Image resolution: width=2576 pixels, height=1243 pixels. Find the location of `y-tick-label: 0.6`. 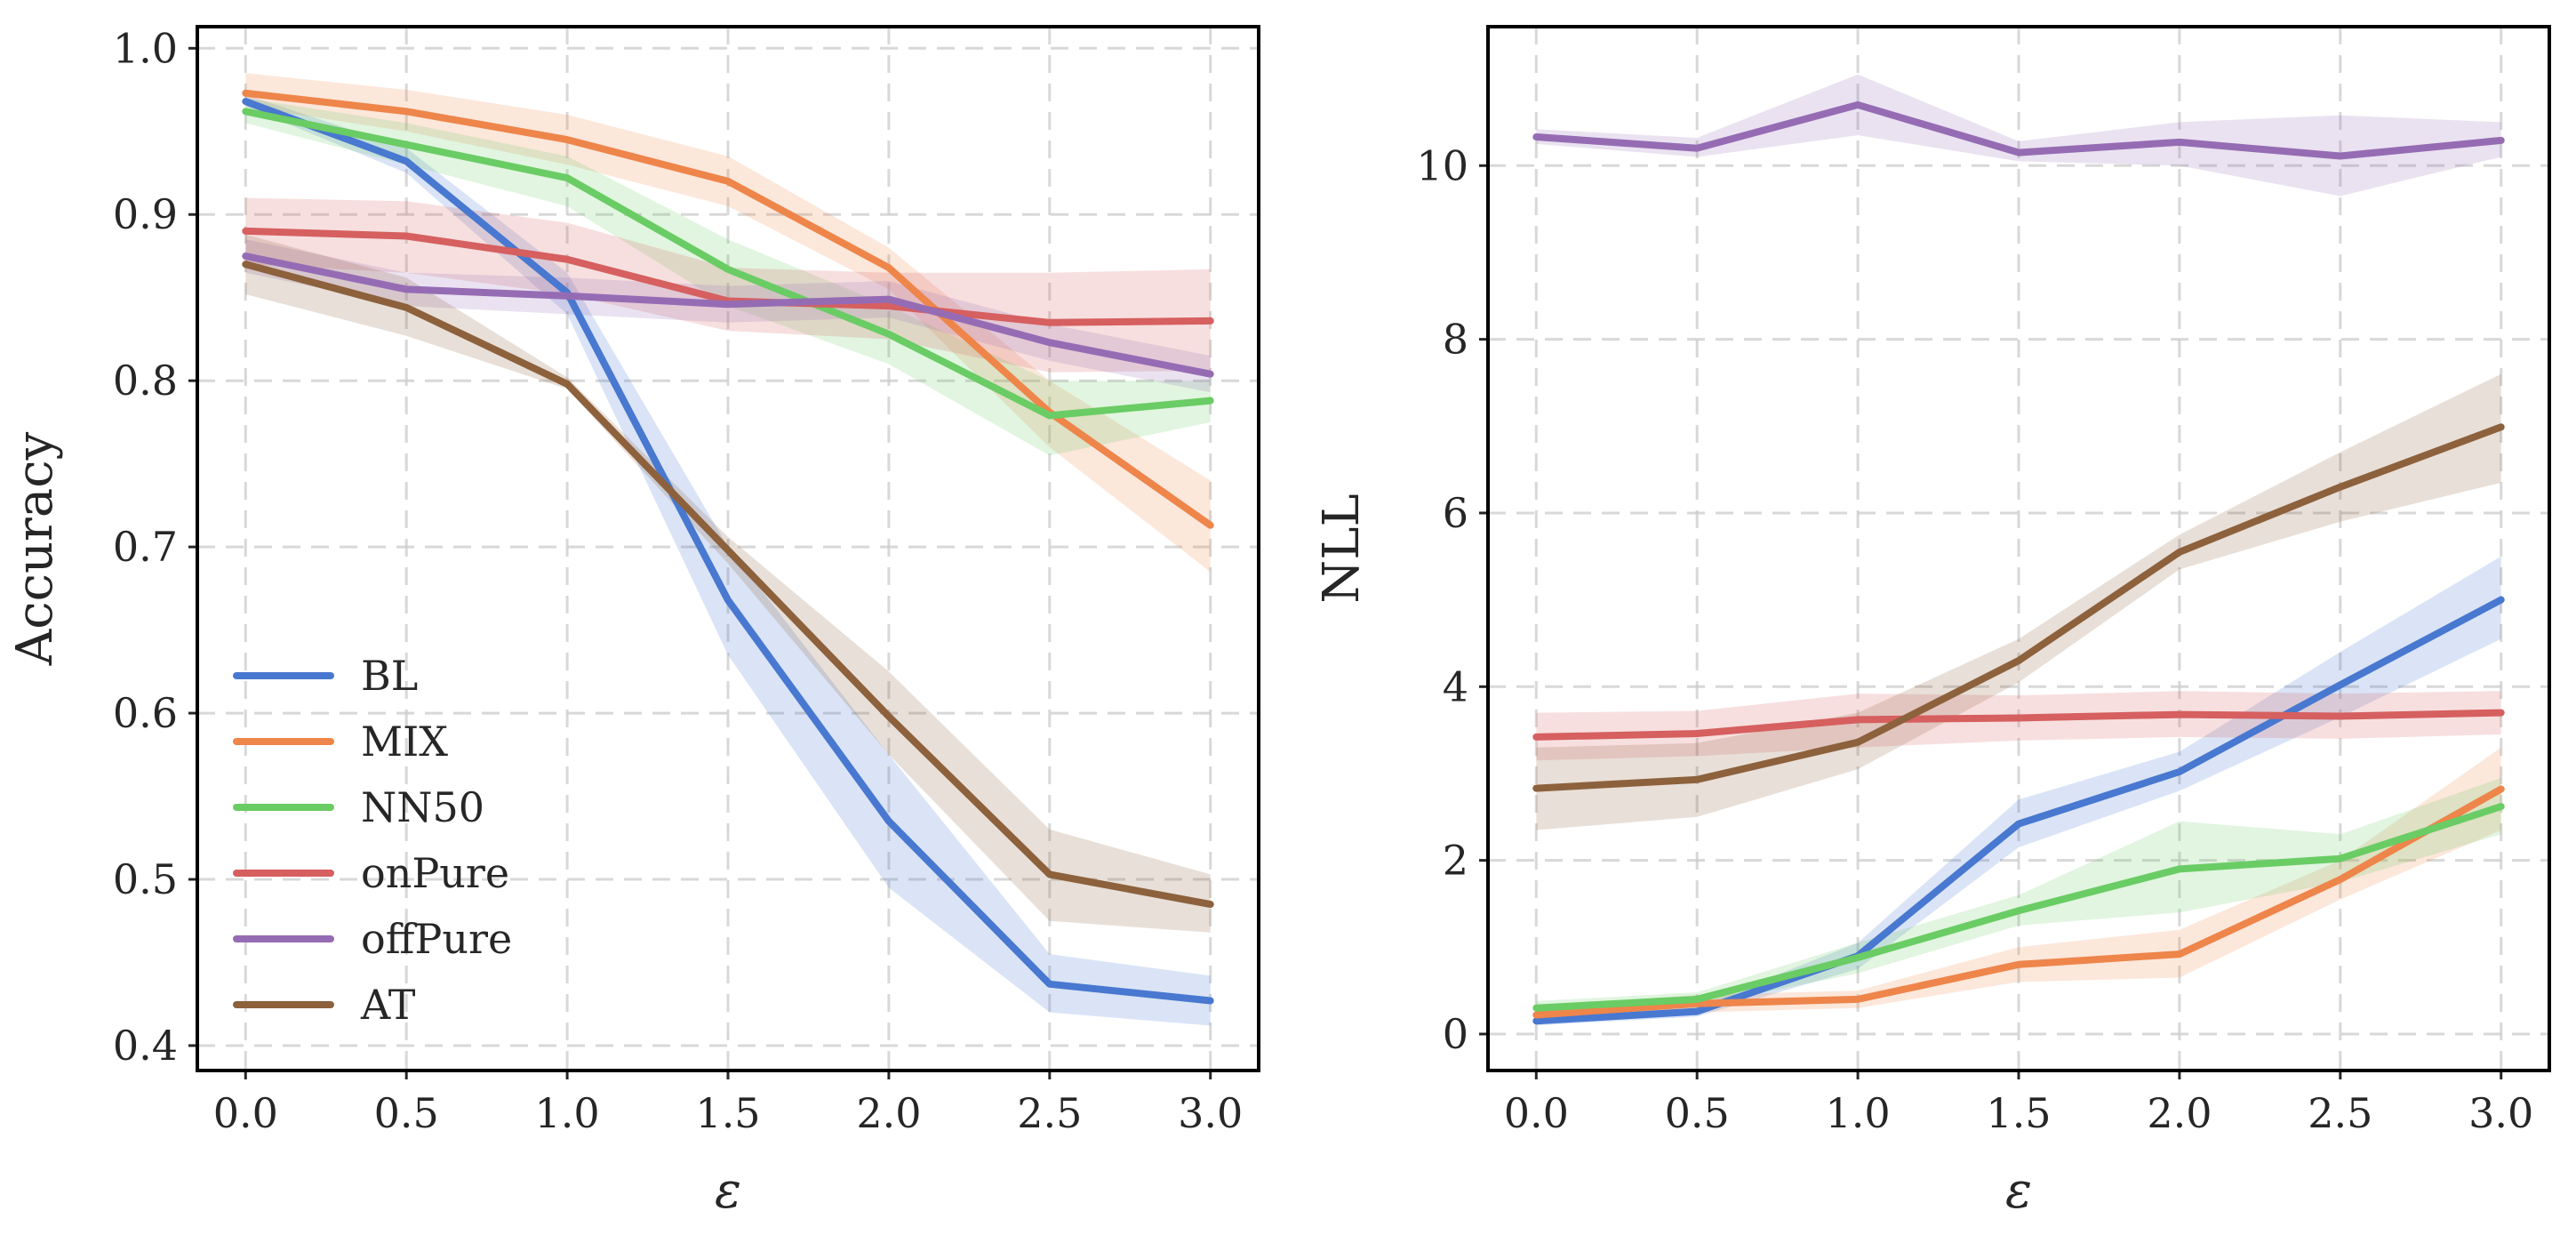

y-tick-label: 0.6 is located at coordinates (145, 713).